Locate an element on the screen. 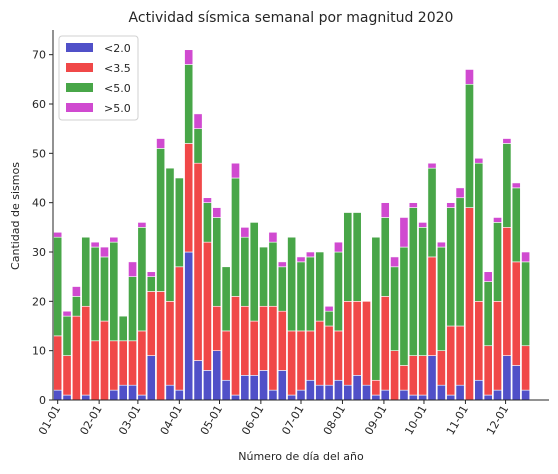 This screenshot has height=474, width=558. bar-segment-series1-week16 is located at coordinates (198, 261).